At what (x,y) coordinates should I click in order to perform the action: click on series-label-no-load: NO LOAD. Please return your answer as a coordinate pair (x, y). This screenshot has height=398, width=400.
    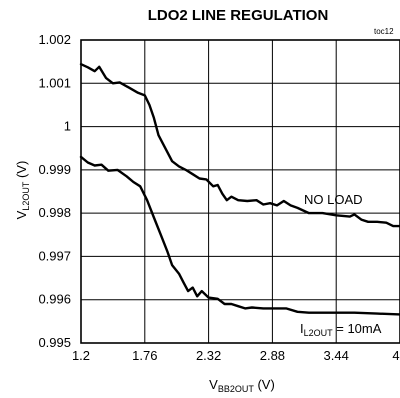
    Looking at the image, I should click on (333, 199).